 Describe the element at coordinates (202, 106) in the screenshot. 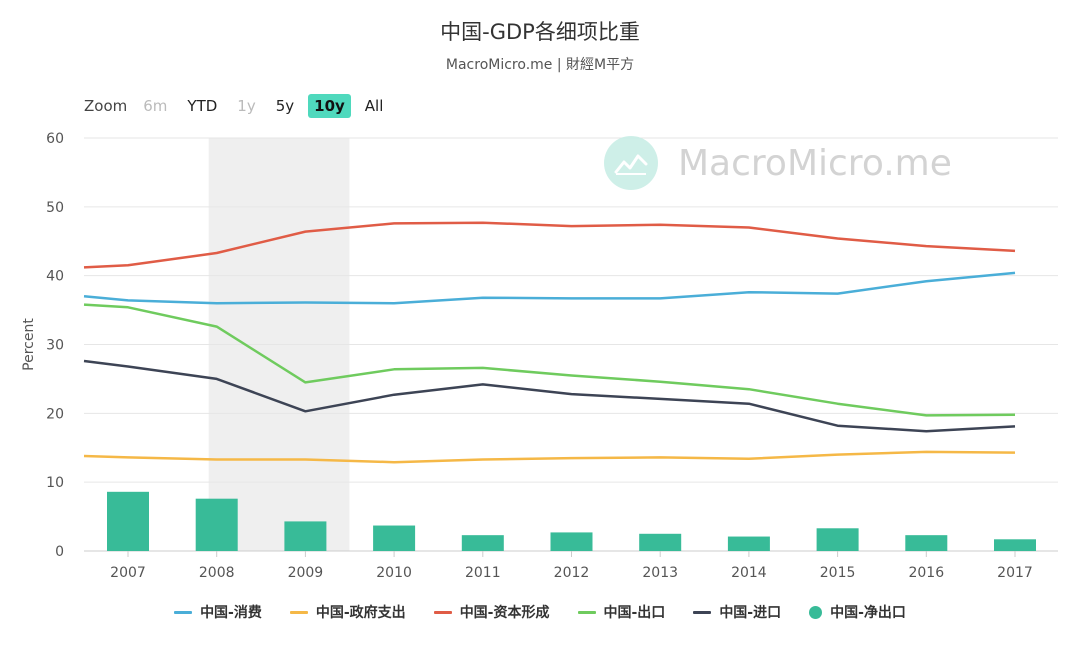

I see `zoom-ytd-button: YTD` at that location.